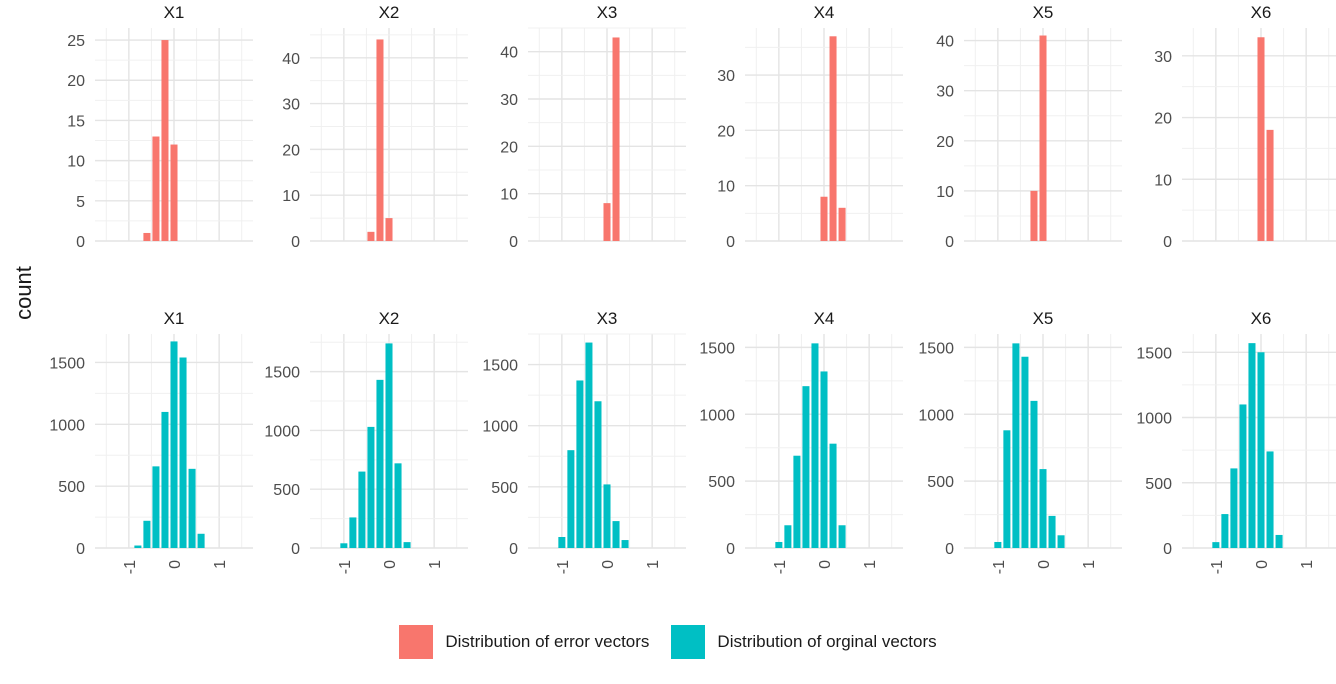  I want to click on legend-label-error: Distribution of error vectors, so click(547, 641).